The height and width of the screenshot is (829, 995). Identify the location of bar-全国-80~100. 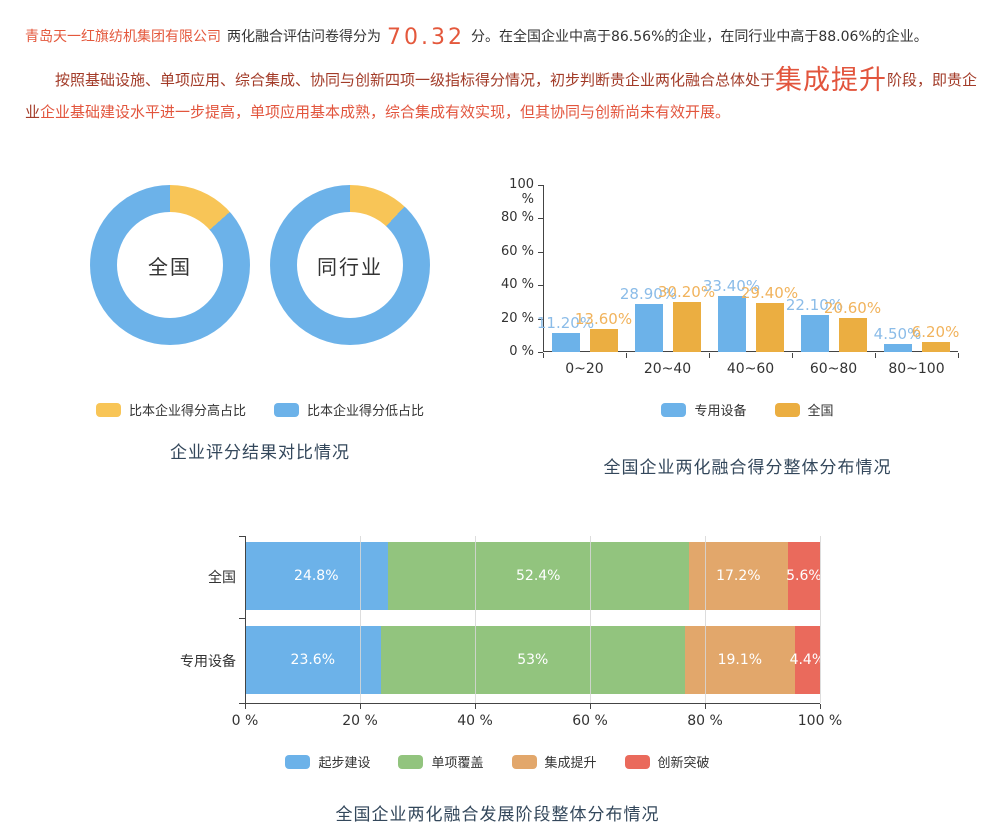
(935, 346).